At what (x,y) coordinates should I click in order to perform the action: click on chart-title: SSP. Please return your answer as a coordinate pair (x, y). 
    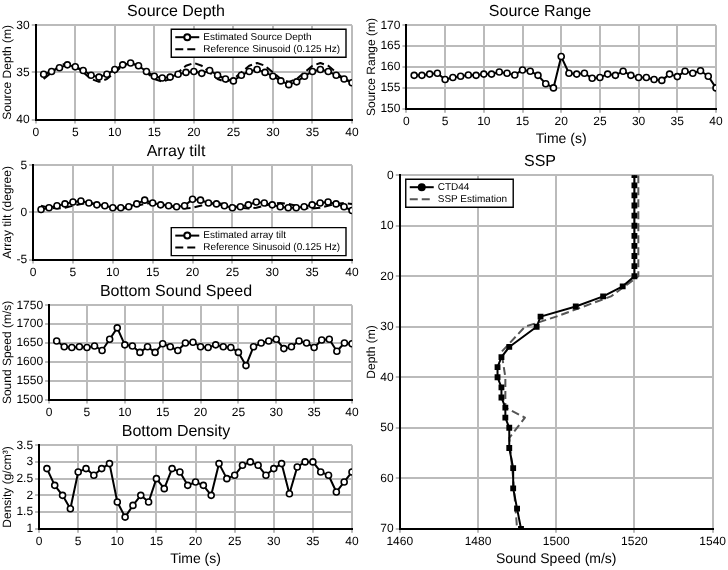
    Looking at the image, I should click on (540, 161).